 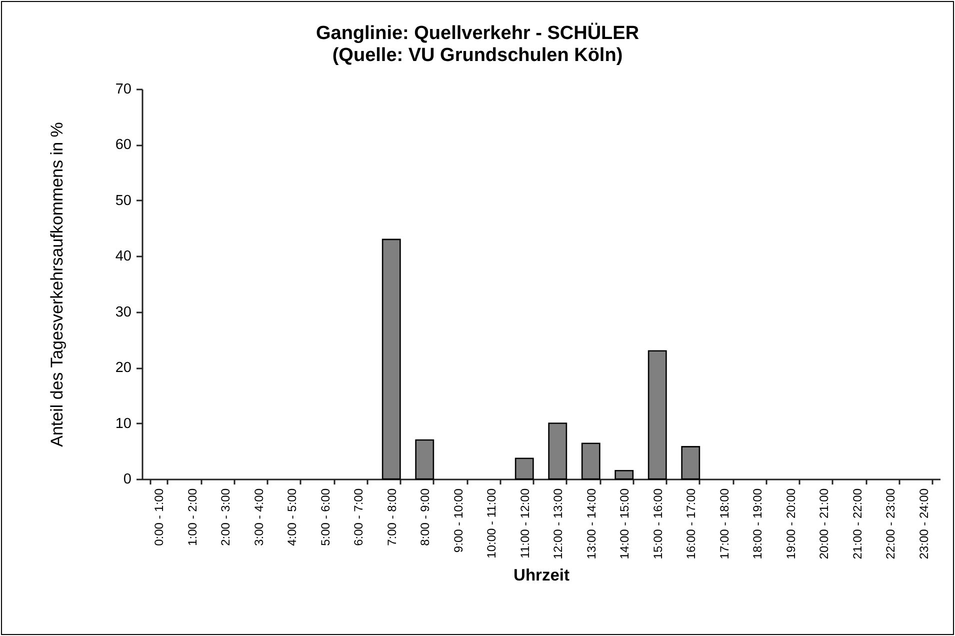 I want to click on y-tick-label: 40, so click(x=123, y=256).